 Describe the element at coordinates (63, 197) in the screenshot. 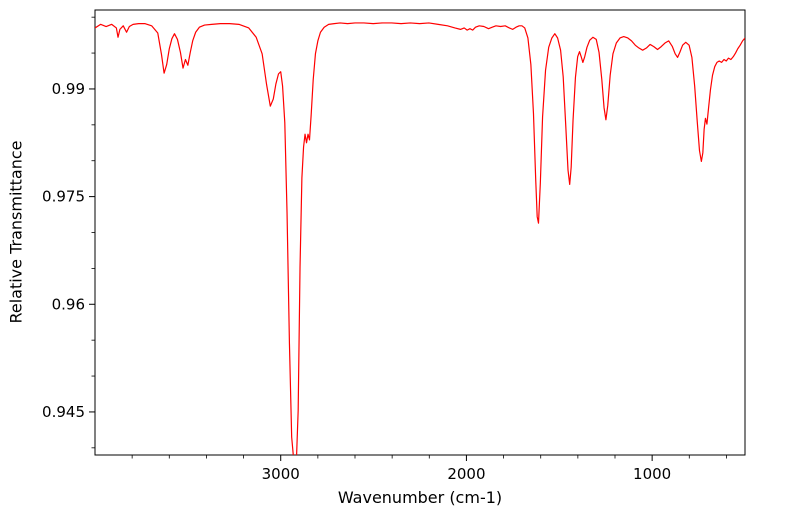

I see `y-tick-label: 0.975` at that location.